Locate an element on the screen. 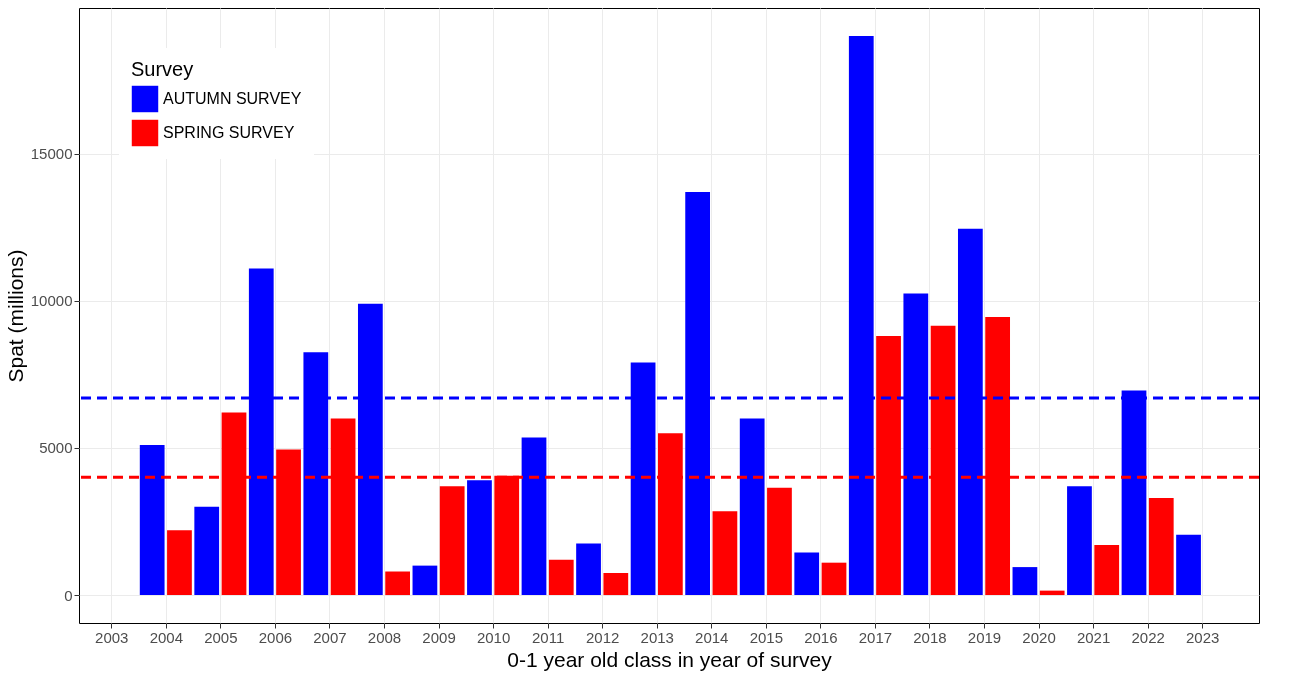 The image size is (1298, 695). x-tick-label: 2023 is located at coordinates (1202, 637).